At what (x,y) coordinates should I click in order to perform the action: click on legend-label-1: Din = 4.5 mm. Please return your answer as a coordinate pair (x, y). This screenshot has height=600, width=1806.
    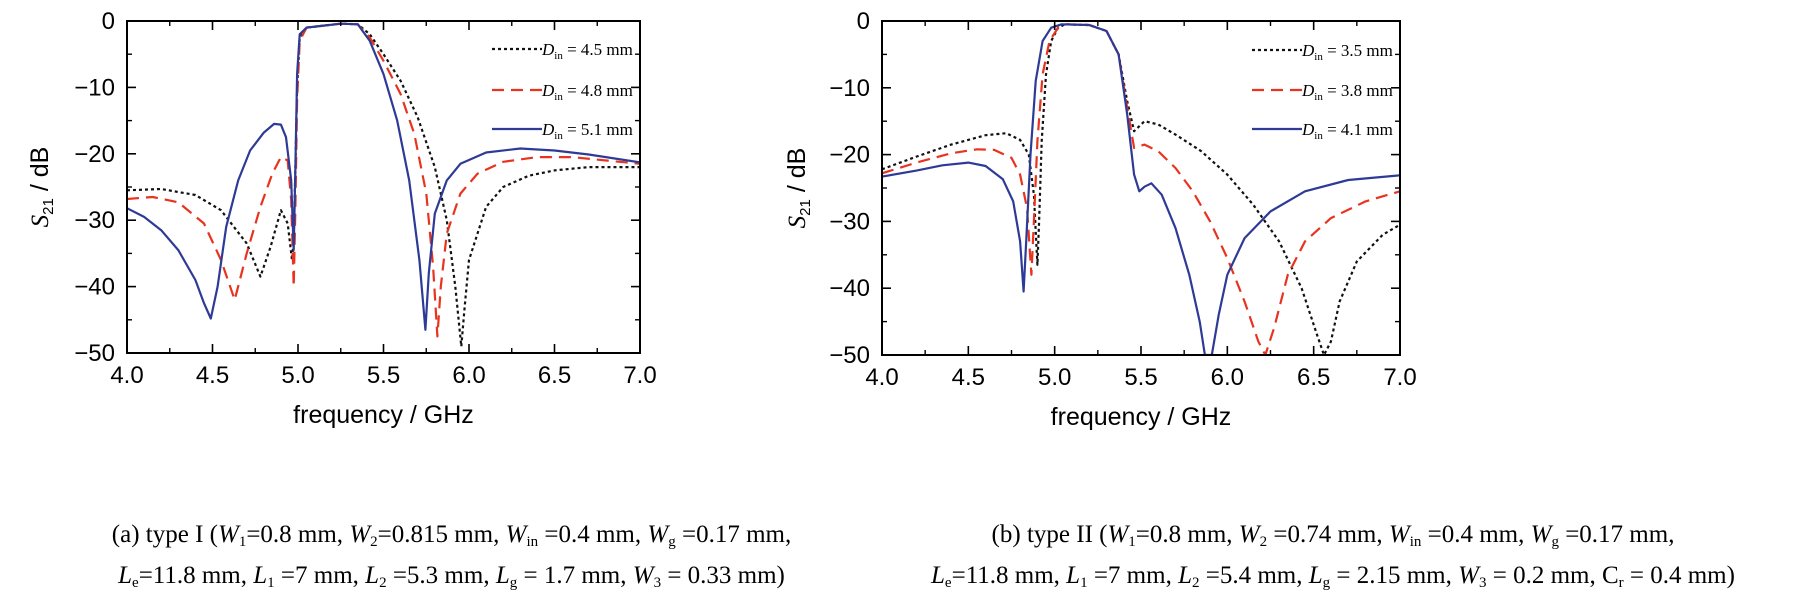
    Looking at the image, I should click on (587, 51).